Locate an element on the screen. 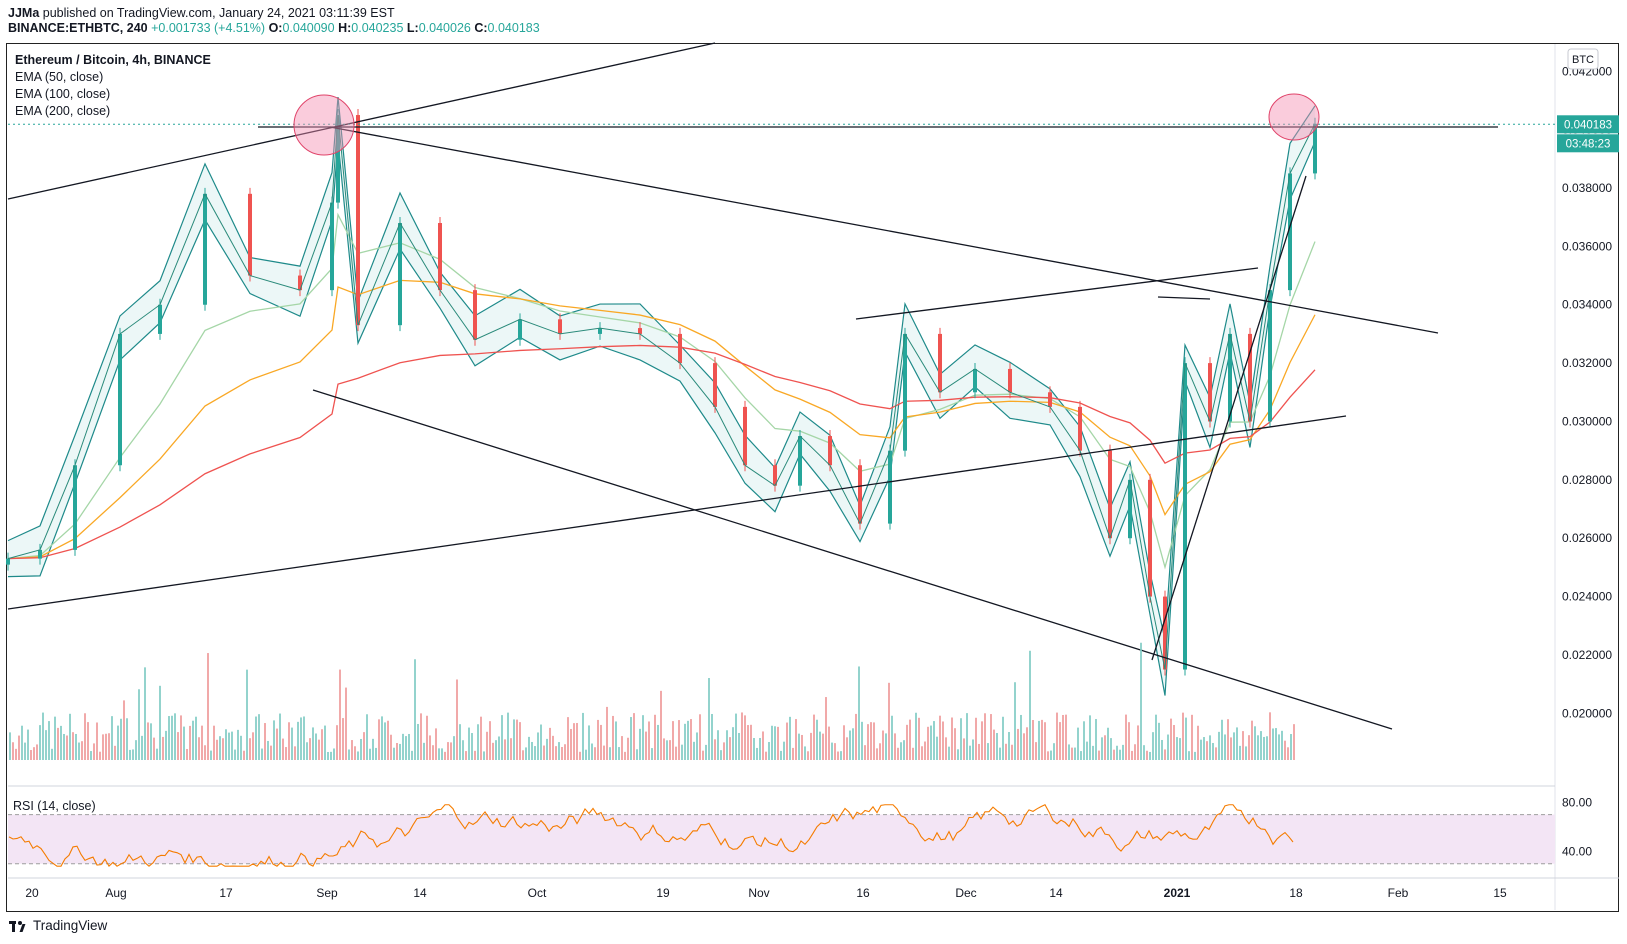  legend-ema100: EMA (100, close) is located at coordinates (63, 94).